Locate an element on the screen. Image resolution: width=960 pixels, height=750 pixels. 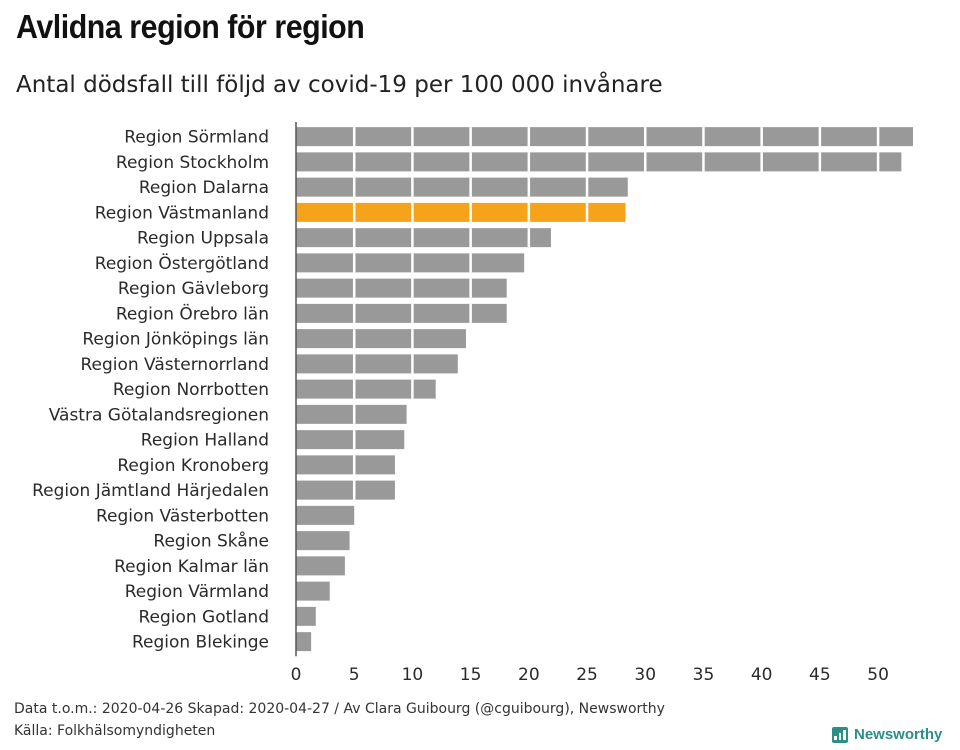
category-label: Region Västernorrland is located at coordinates (174, 365).